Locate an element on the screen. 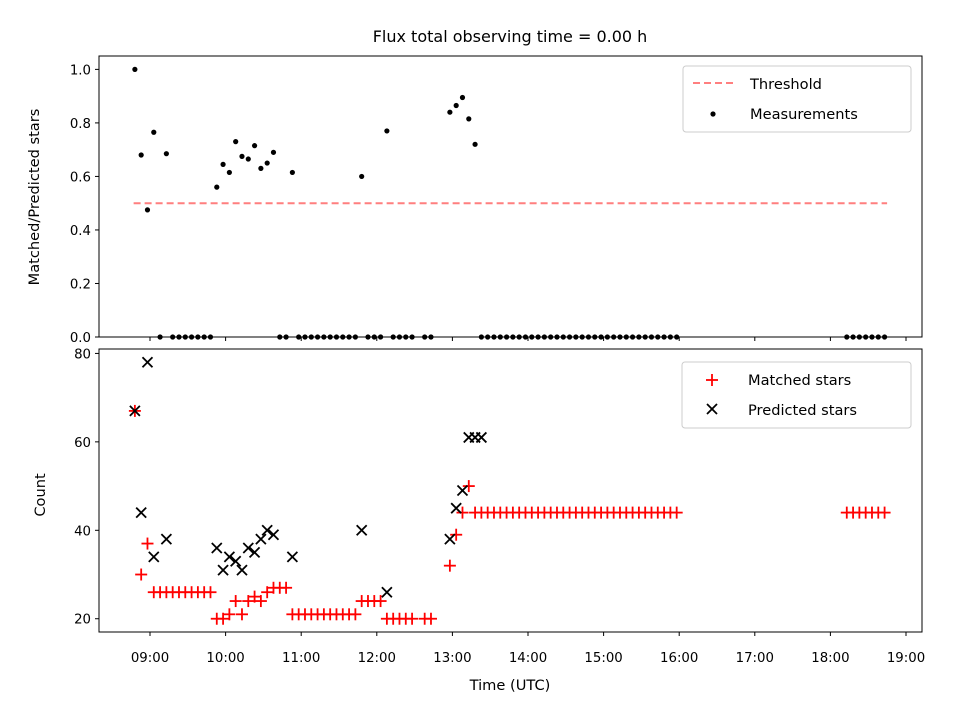  bottom-y-tick-label: 20 is located at coordinates (82, 620).